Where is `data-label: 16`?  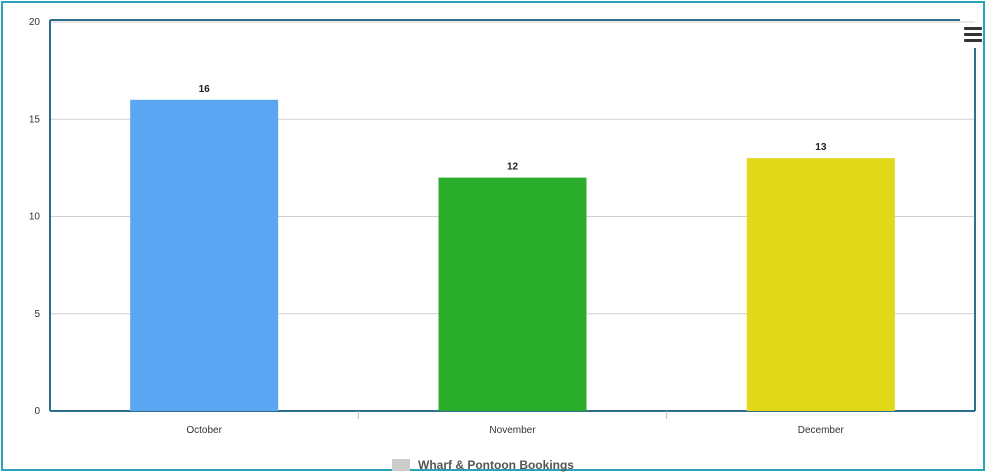
data-label: 16 is located at coordinates (205, 89).